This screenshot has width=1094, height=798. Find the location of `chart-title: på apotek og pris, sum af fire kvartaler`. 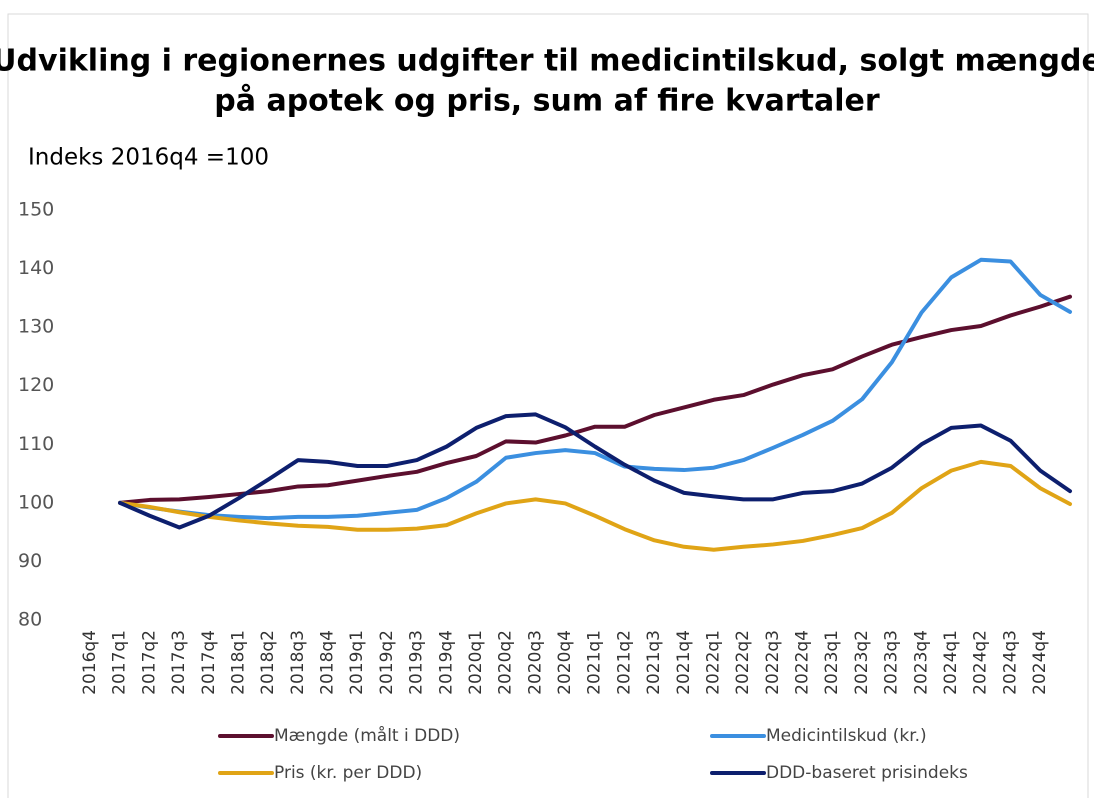

chart-title: på apotek og pris, sum af fire kvartaler is located at coordinates (547, 101).